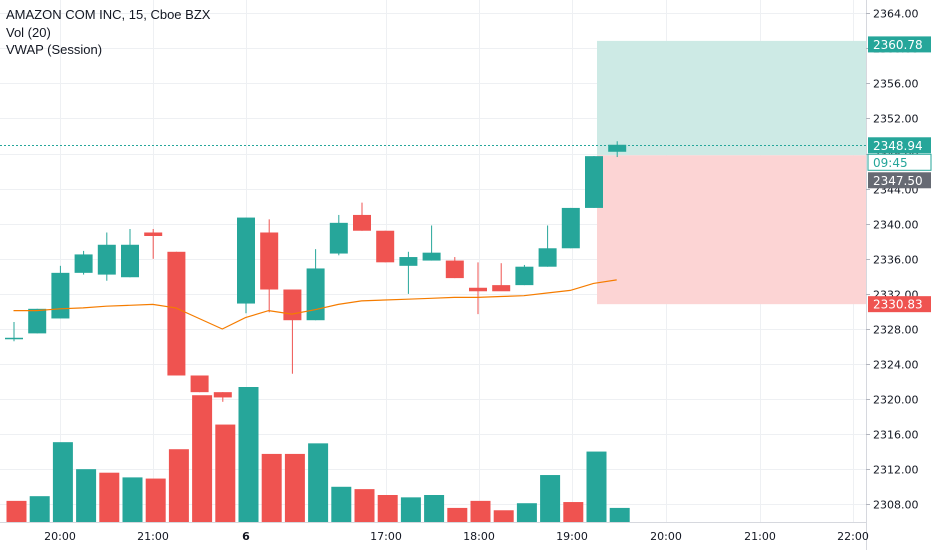 Image resolution: width=932 pixels, height=550 pixels. I want to click on stop-price-tag: 2330.83, so click(899, 304).